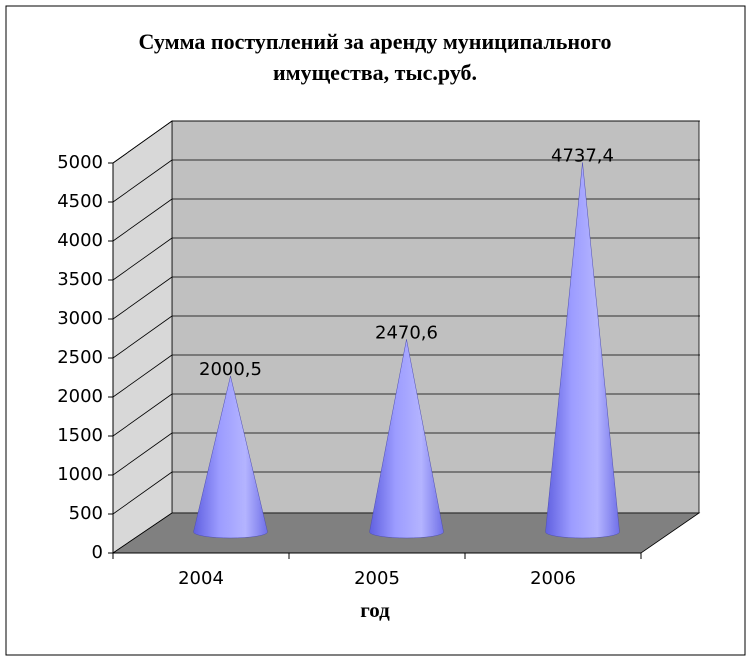 Image resolution: width=751 pixels, height=660 pixels. I want to click on x-axis-label: год, so click(375, 610).